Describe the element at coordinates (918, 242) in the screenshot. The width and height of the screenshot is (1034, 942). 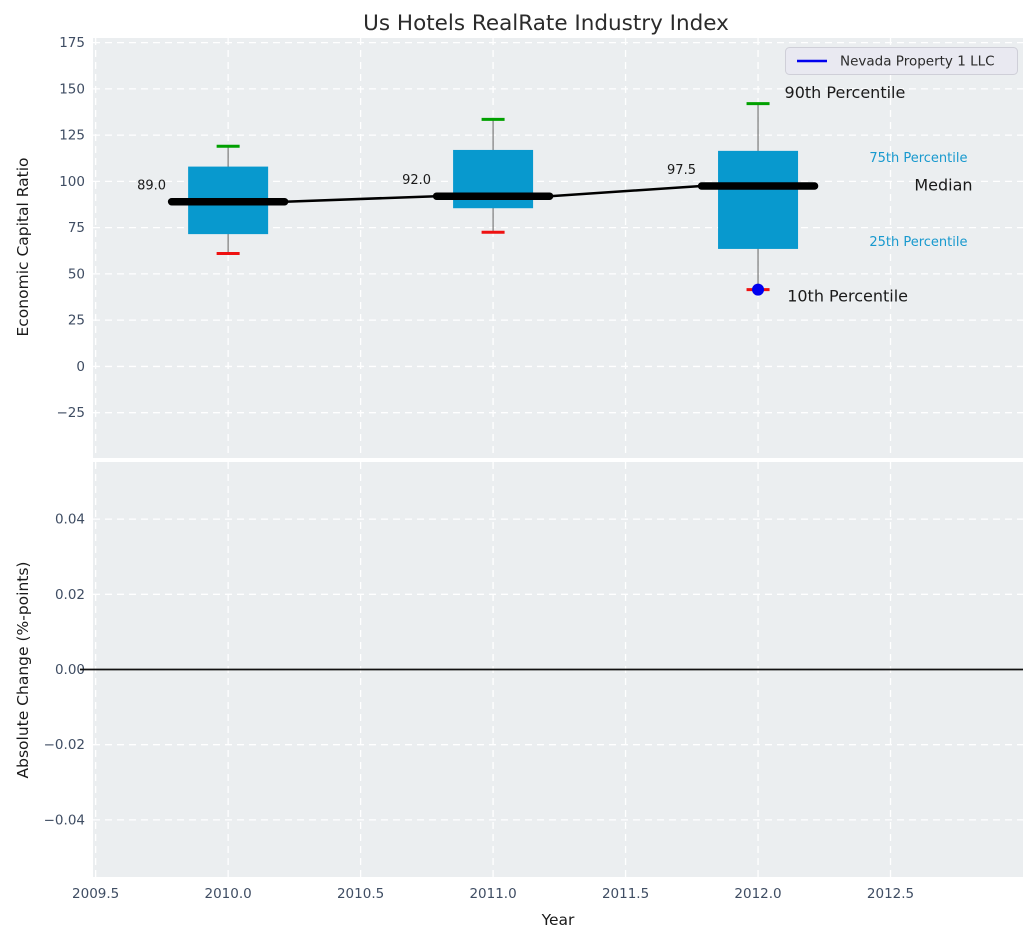
I see `annotation-25th-percentile: 25th Percentile` at that location.